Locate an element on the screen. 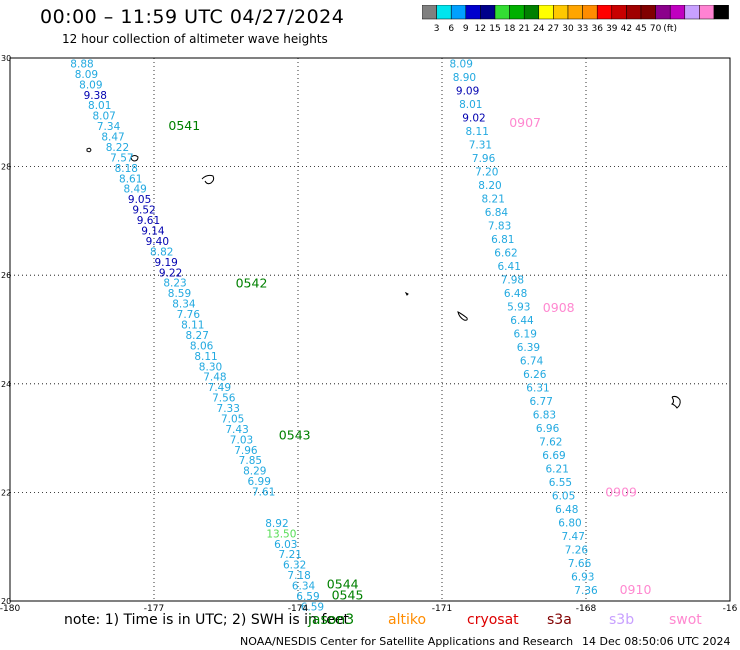 The width and height of the screenshot is (740, 650). track-value-label: 8.49 is located at coordinates (134, 190).